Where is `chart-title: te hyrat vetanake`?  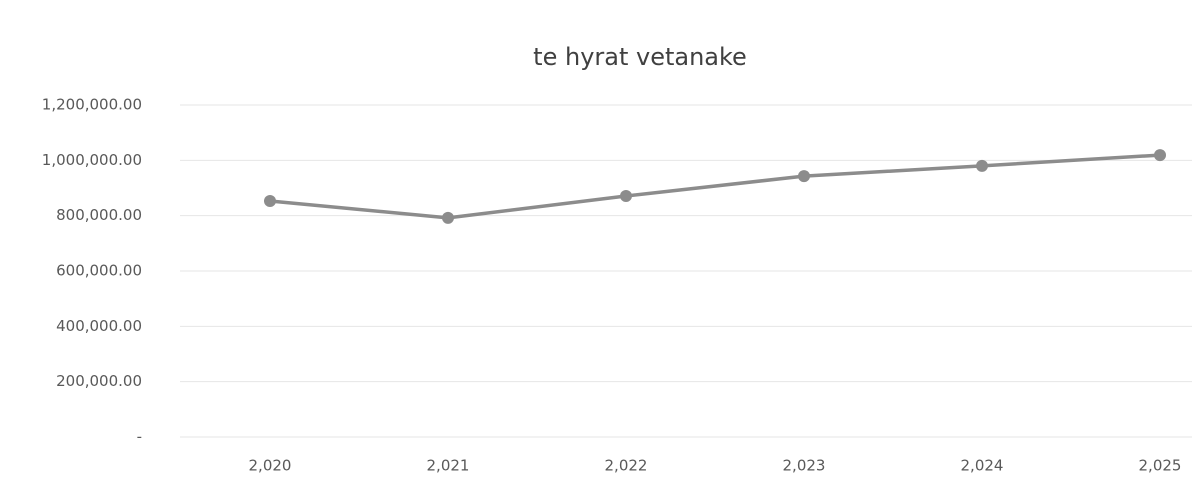 chart-title: te hyrat vetanake is located at coordinates (640, 57).